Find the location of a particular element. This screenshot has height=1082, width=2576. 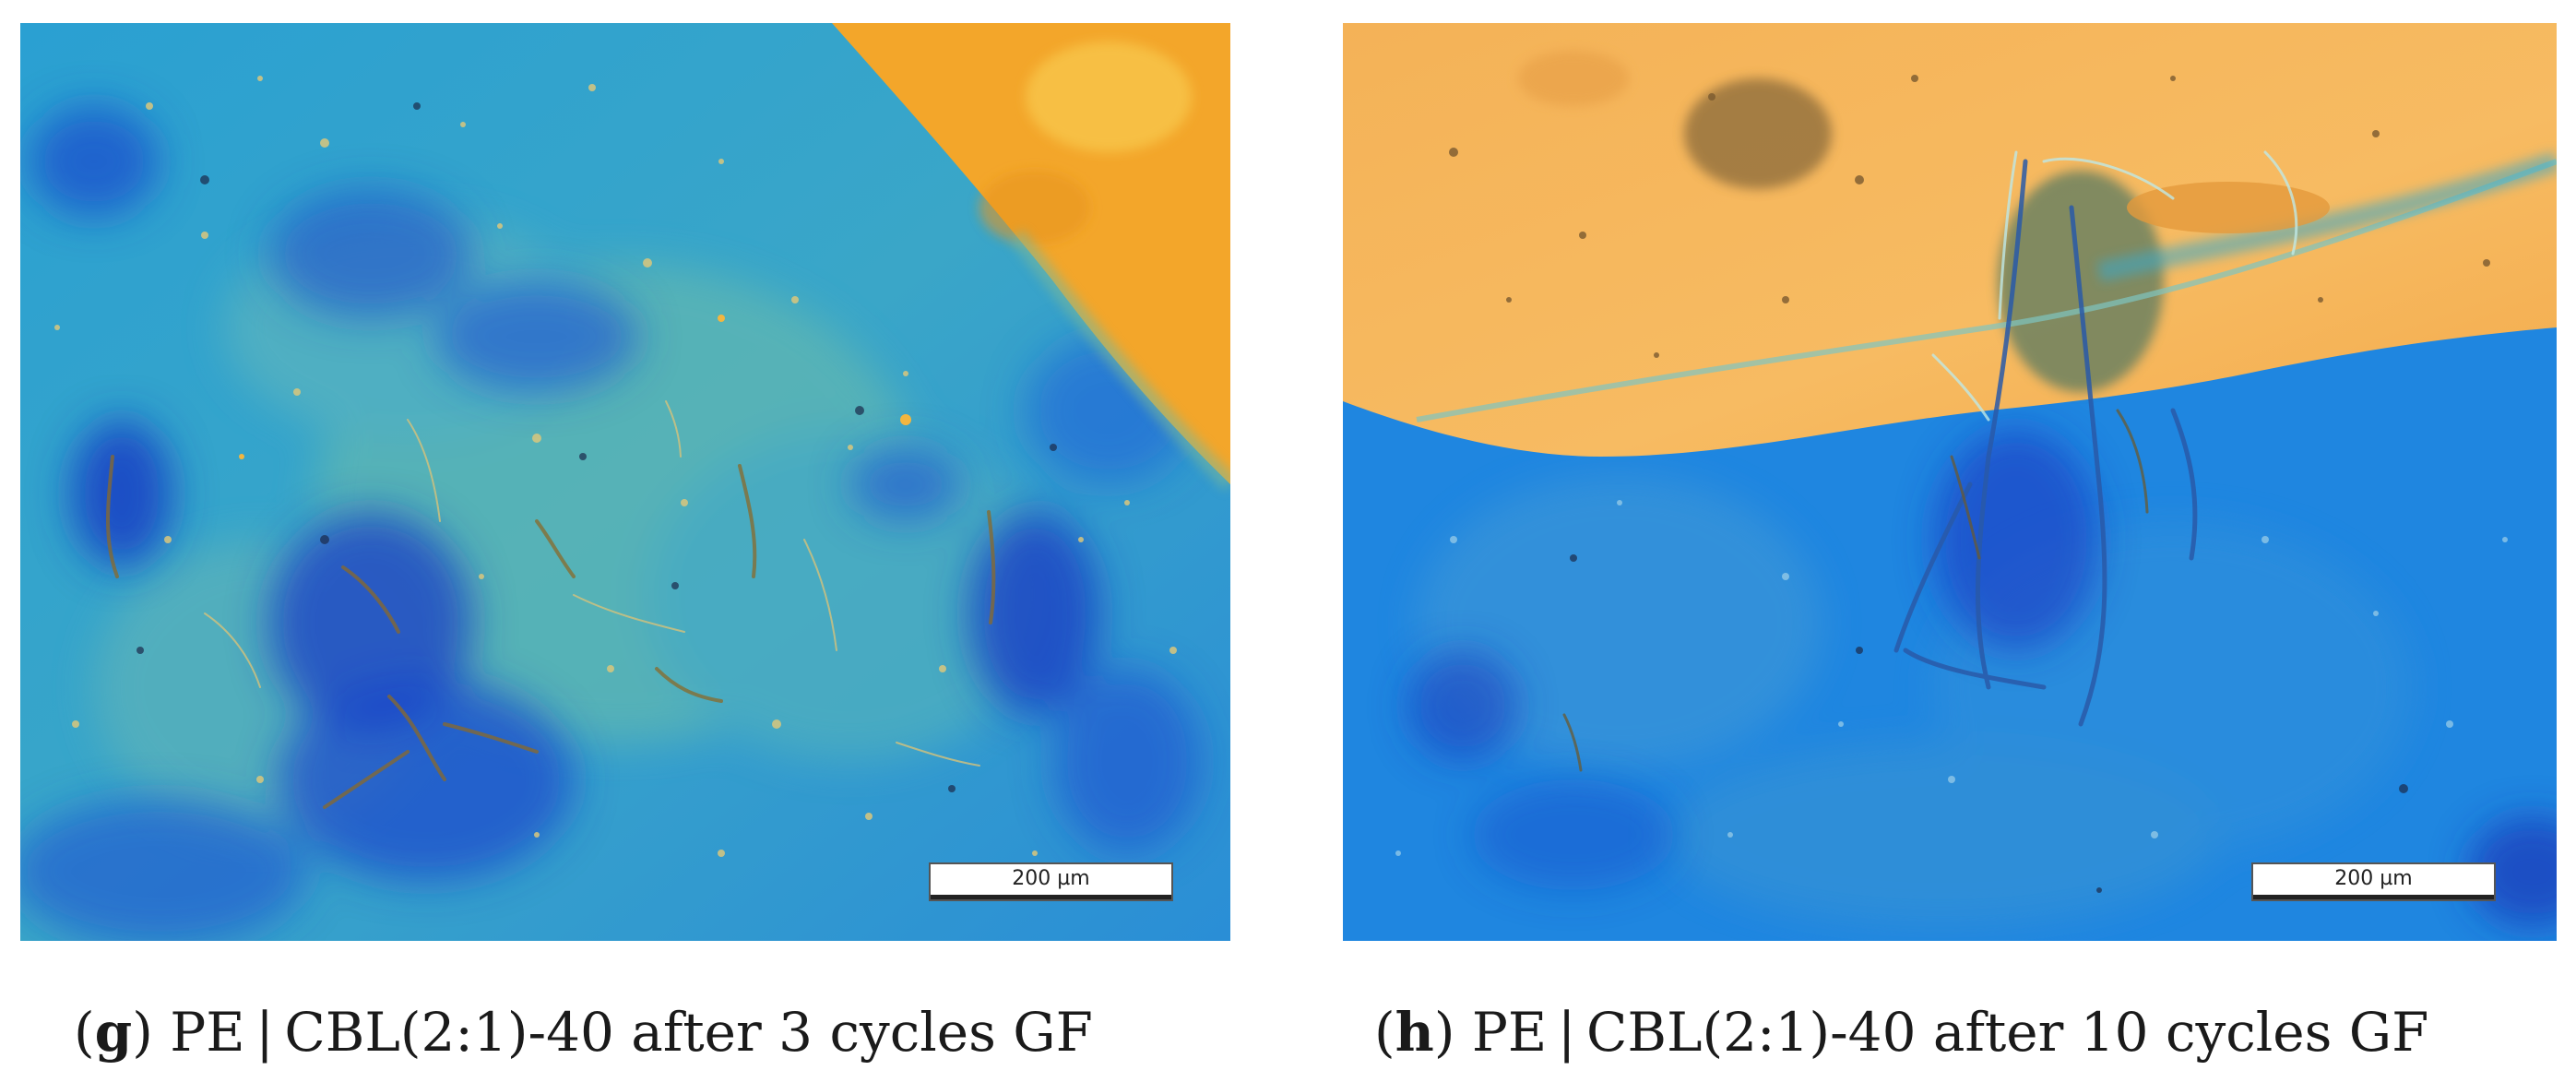

caption-text: PE | CBL(2:1)-40 after 3 cycles GF is located at coordinates (631, 1032).